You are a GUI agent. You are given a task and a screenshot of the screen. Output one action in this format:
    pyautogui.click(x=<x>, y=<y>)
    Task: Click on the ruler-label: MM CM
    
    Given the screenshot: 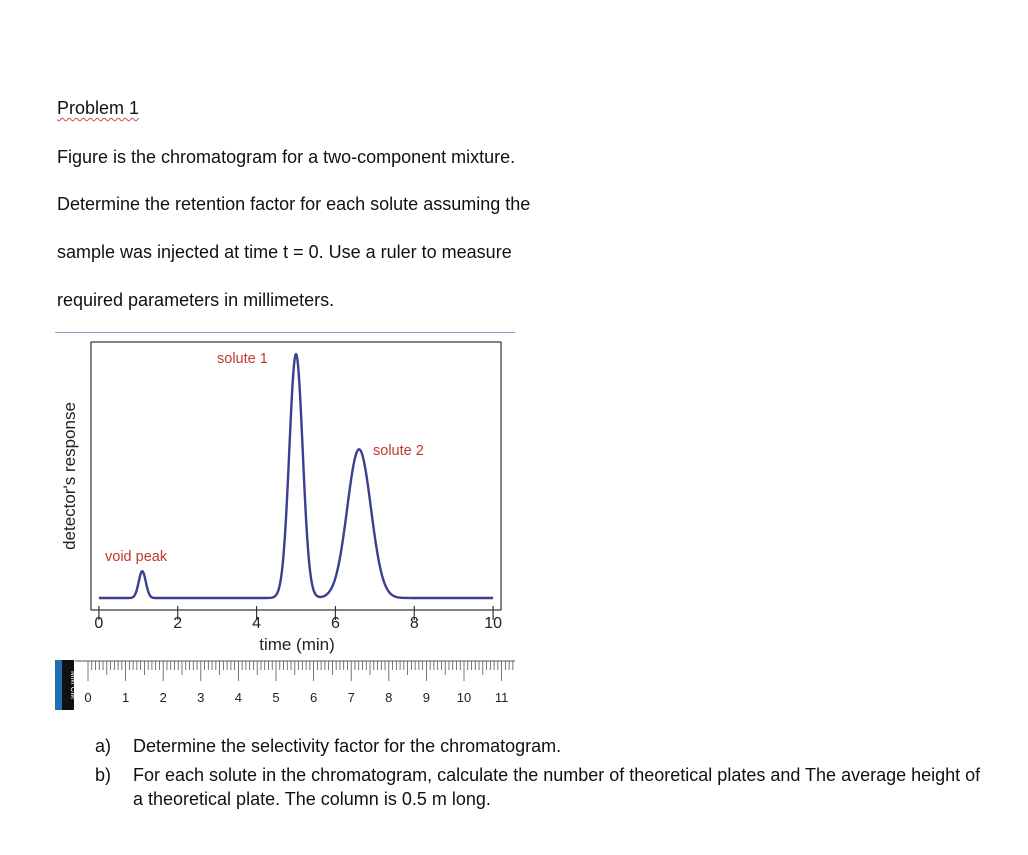 What is the action you would take?
    pyautogui.click(x=73, y=685)
    